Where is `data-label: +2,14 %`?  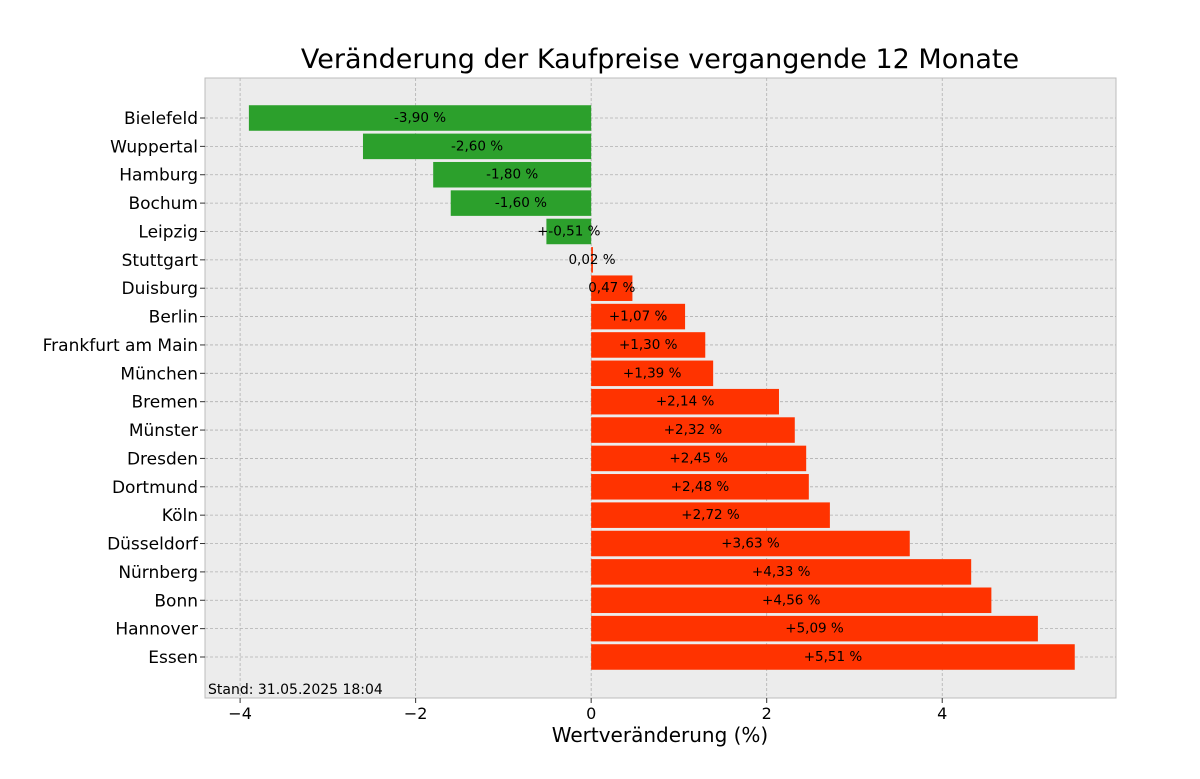 data-label: +2,14 % is located at coordinates (685, 402).